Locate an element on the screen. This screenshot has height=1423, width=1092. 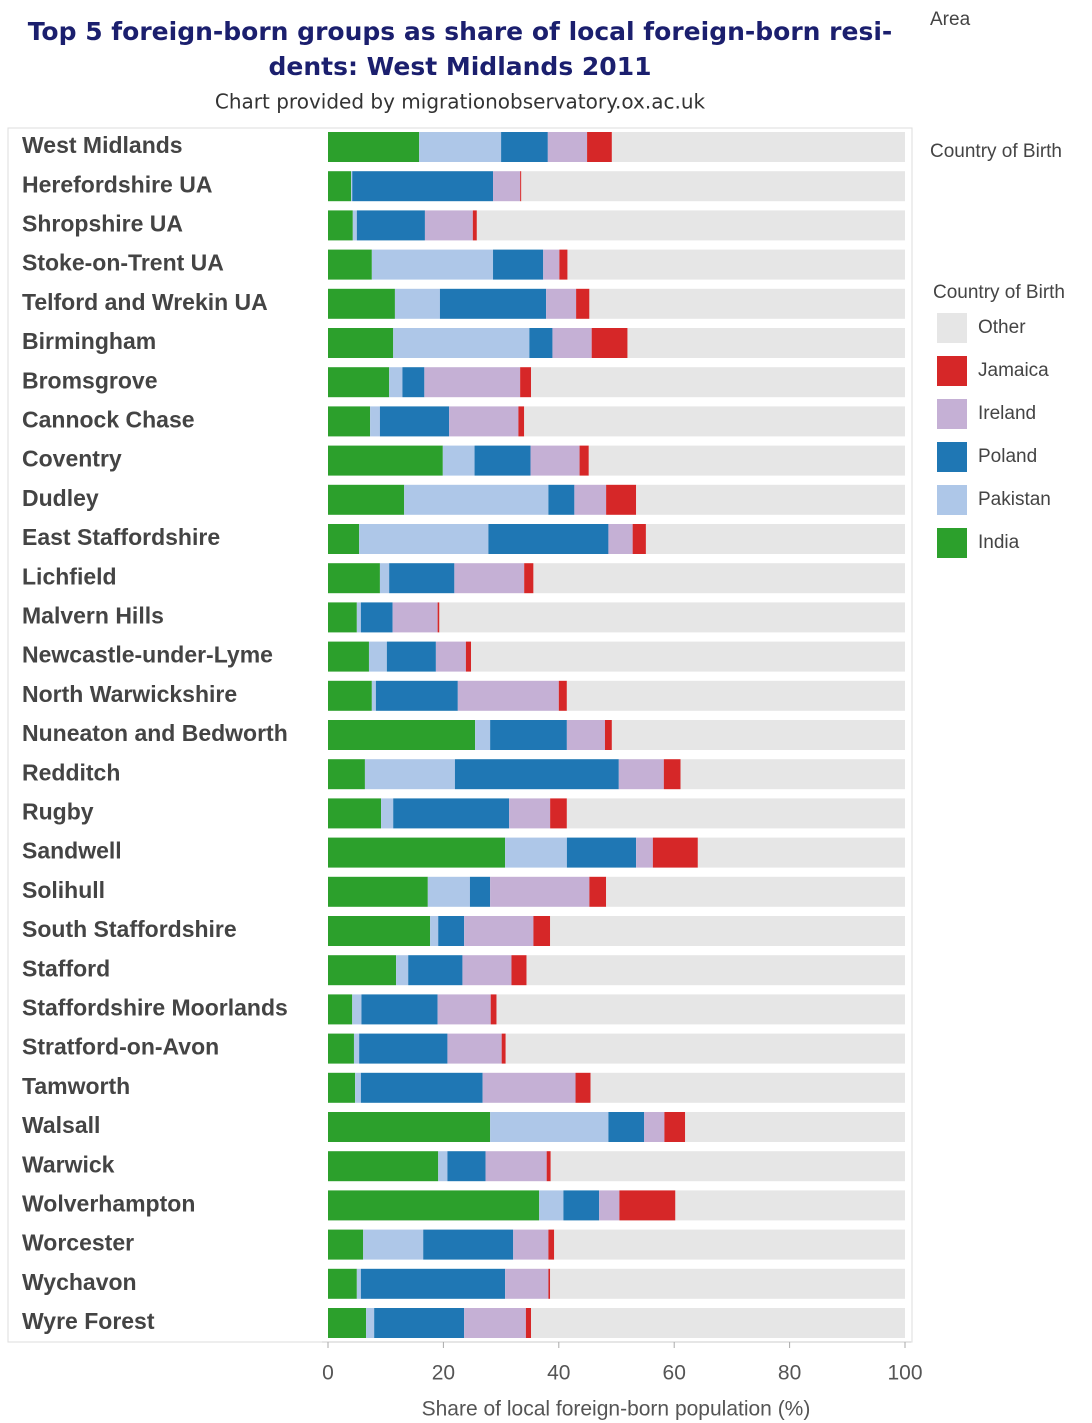
row-label: Birmingham is located at coordinates (89, 341).